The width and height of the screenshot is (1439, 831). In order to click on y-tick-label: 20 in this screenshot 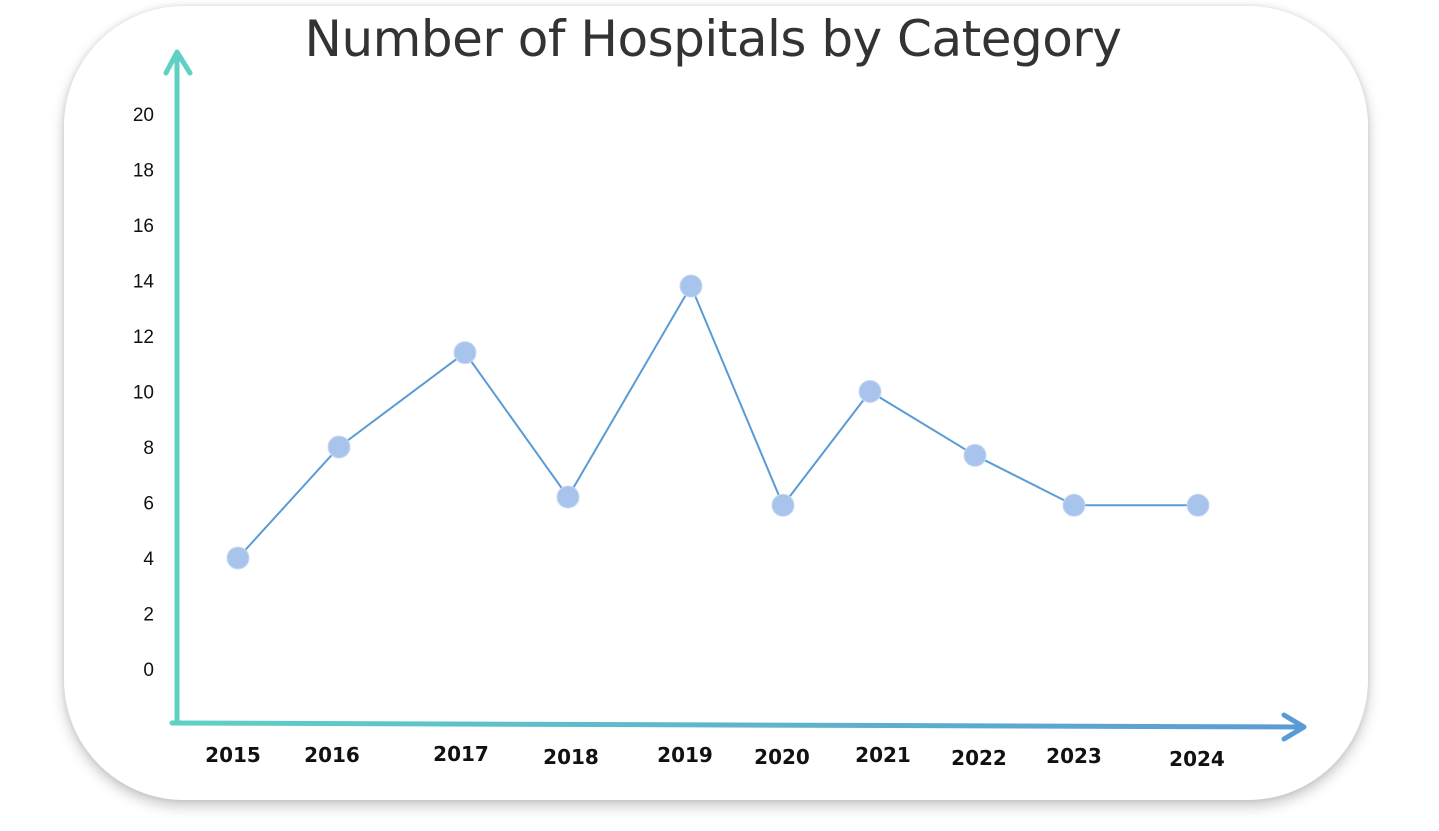, I will do `click(143, 115)`.